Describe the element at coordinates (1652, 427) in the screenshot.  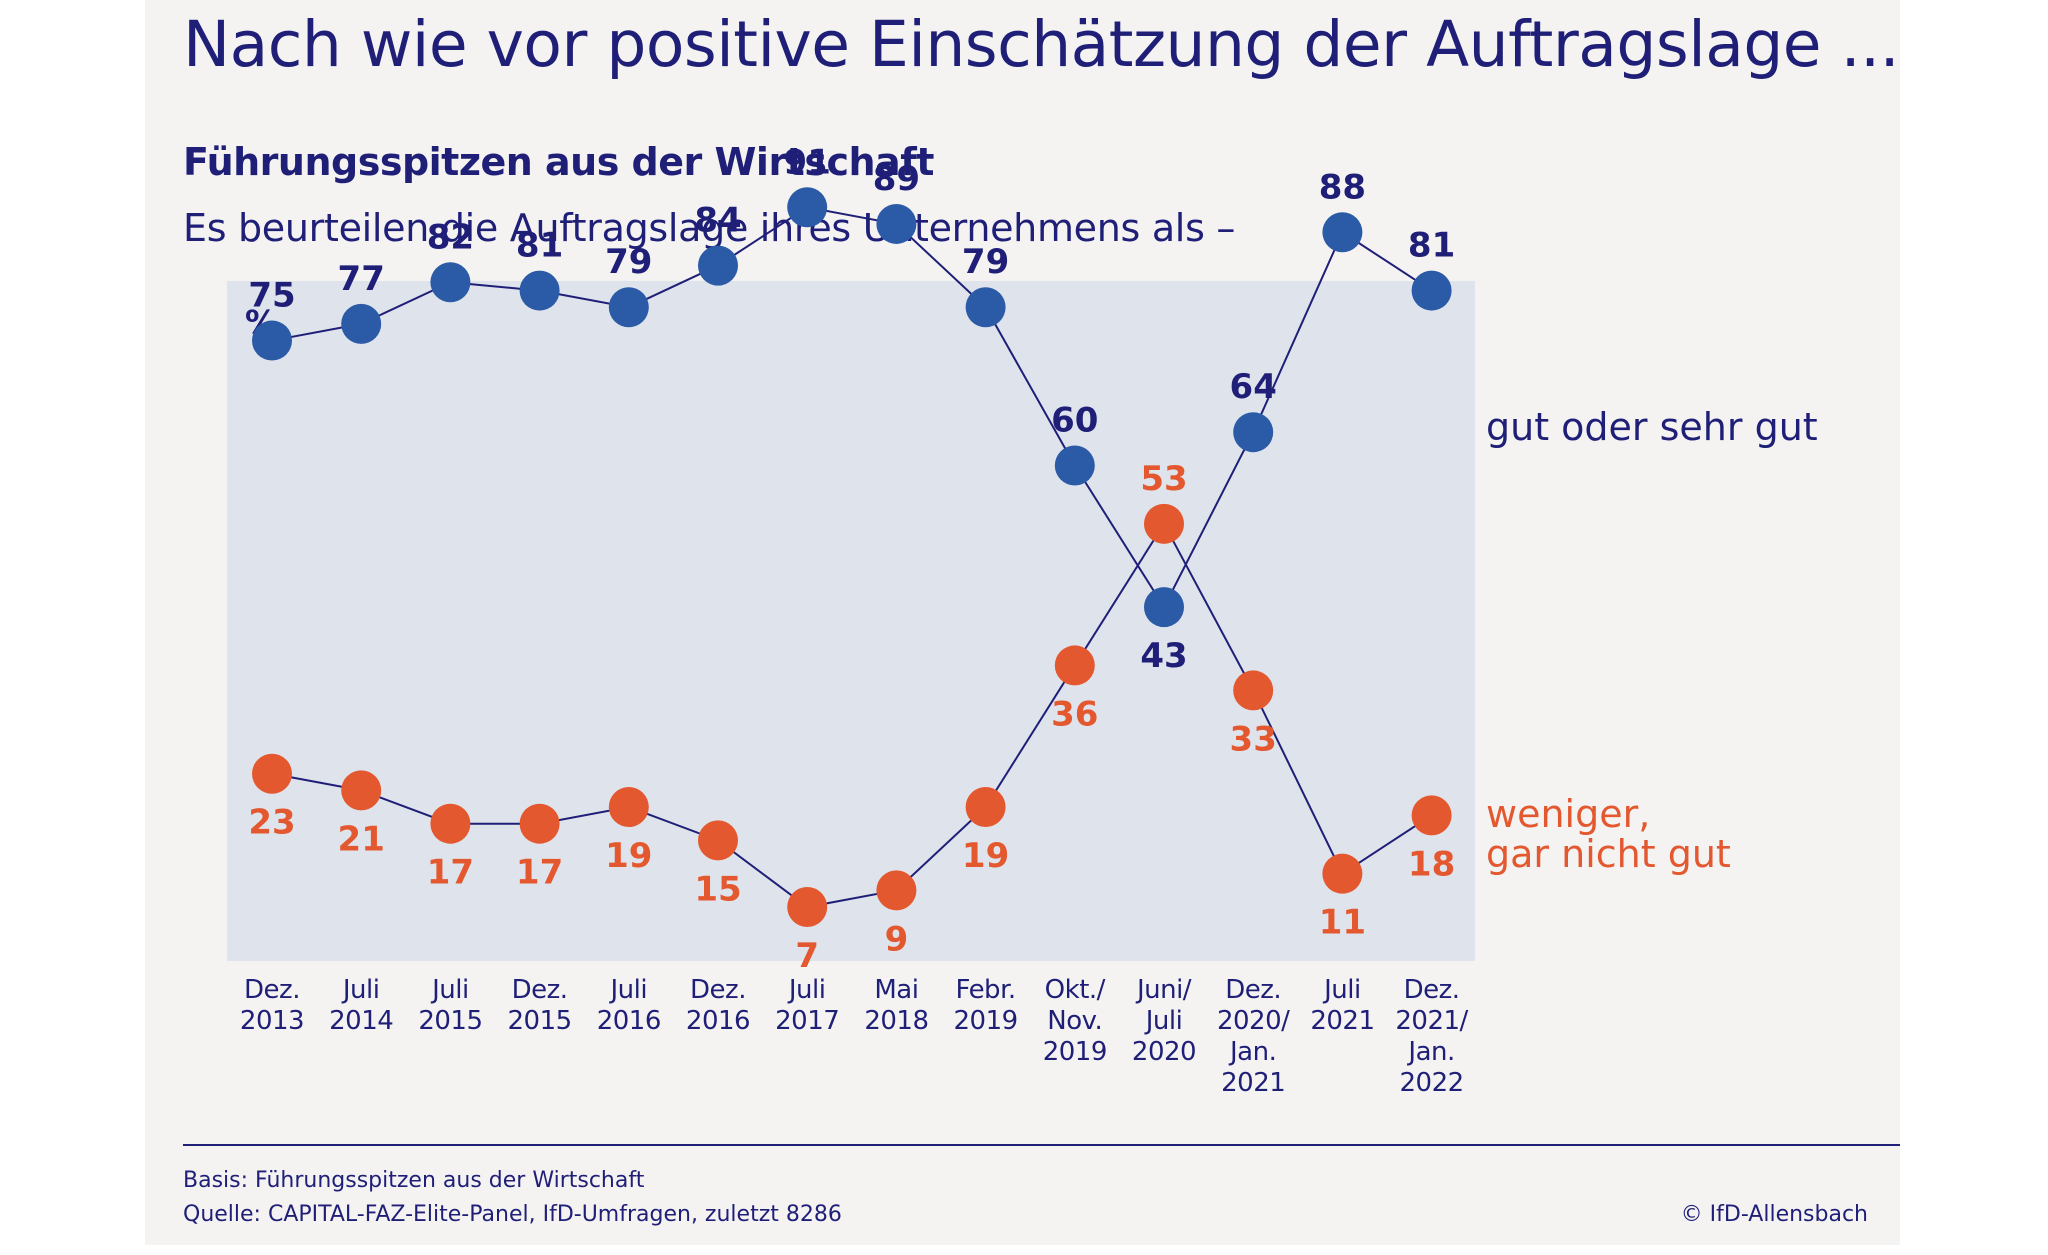
I see `series-label-good: gut oder sehr gut` at that location.